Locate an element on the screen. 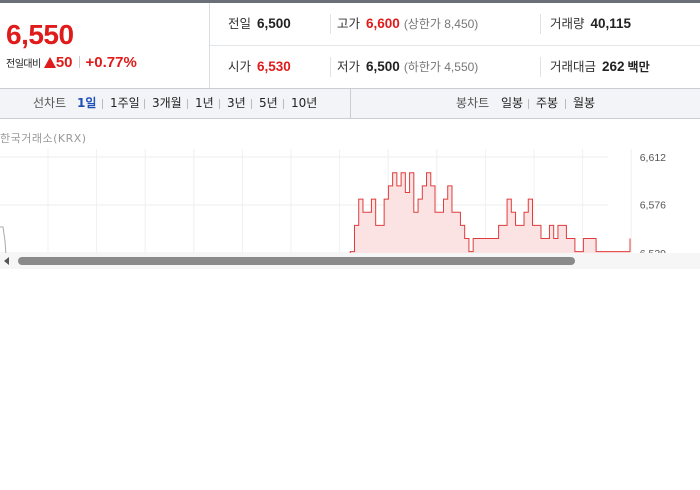 The width and height of the screenshot is (700, 490). day-low: 저가 6,500 (하한가 4,550) is located at coordinates (407, 67).